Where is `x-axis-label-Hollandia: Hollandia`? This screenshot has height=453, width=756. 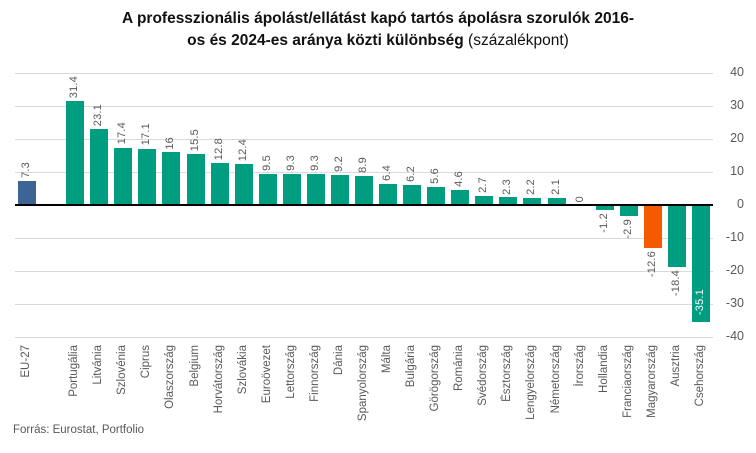 x-axis-label-Hollandia: Hollandia is located at coordinates (603, 369).